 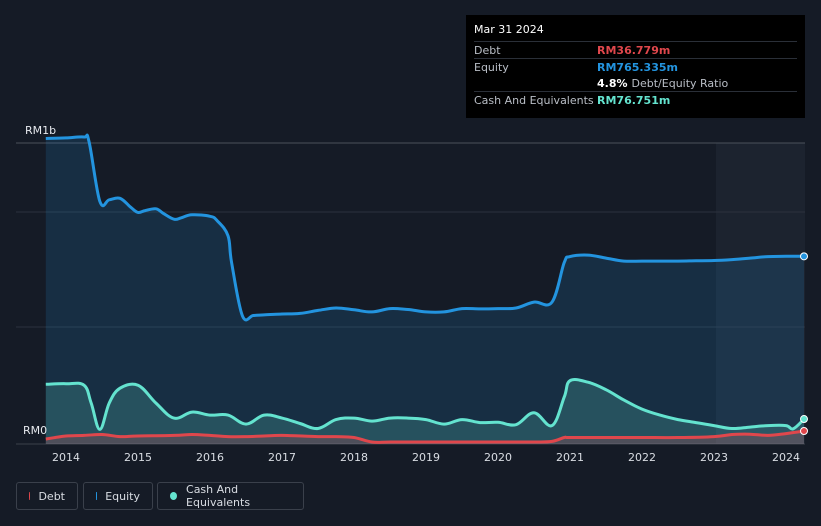 What do you see at coordinates (218, 496) in the screenshot?
I see `legend-cash-label: Cash And Equivalents` at bounding box center [218, 496].